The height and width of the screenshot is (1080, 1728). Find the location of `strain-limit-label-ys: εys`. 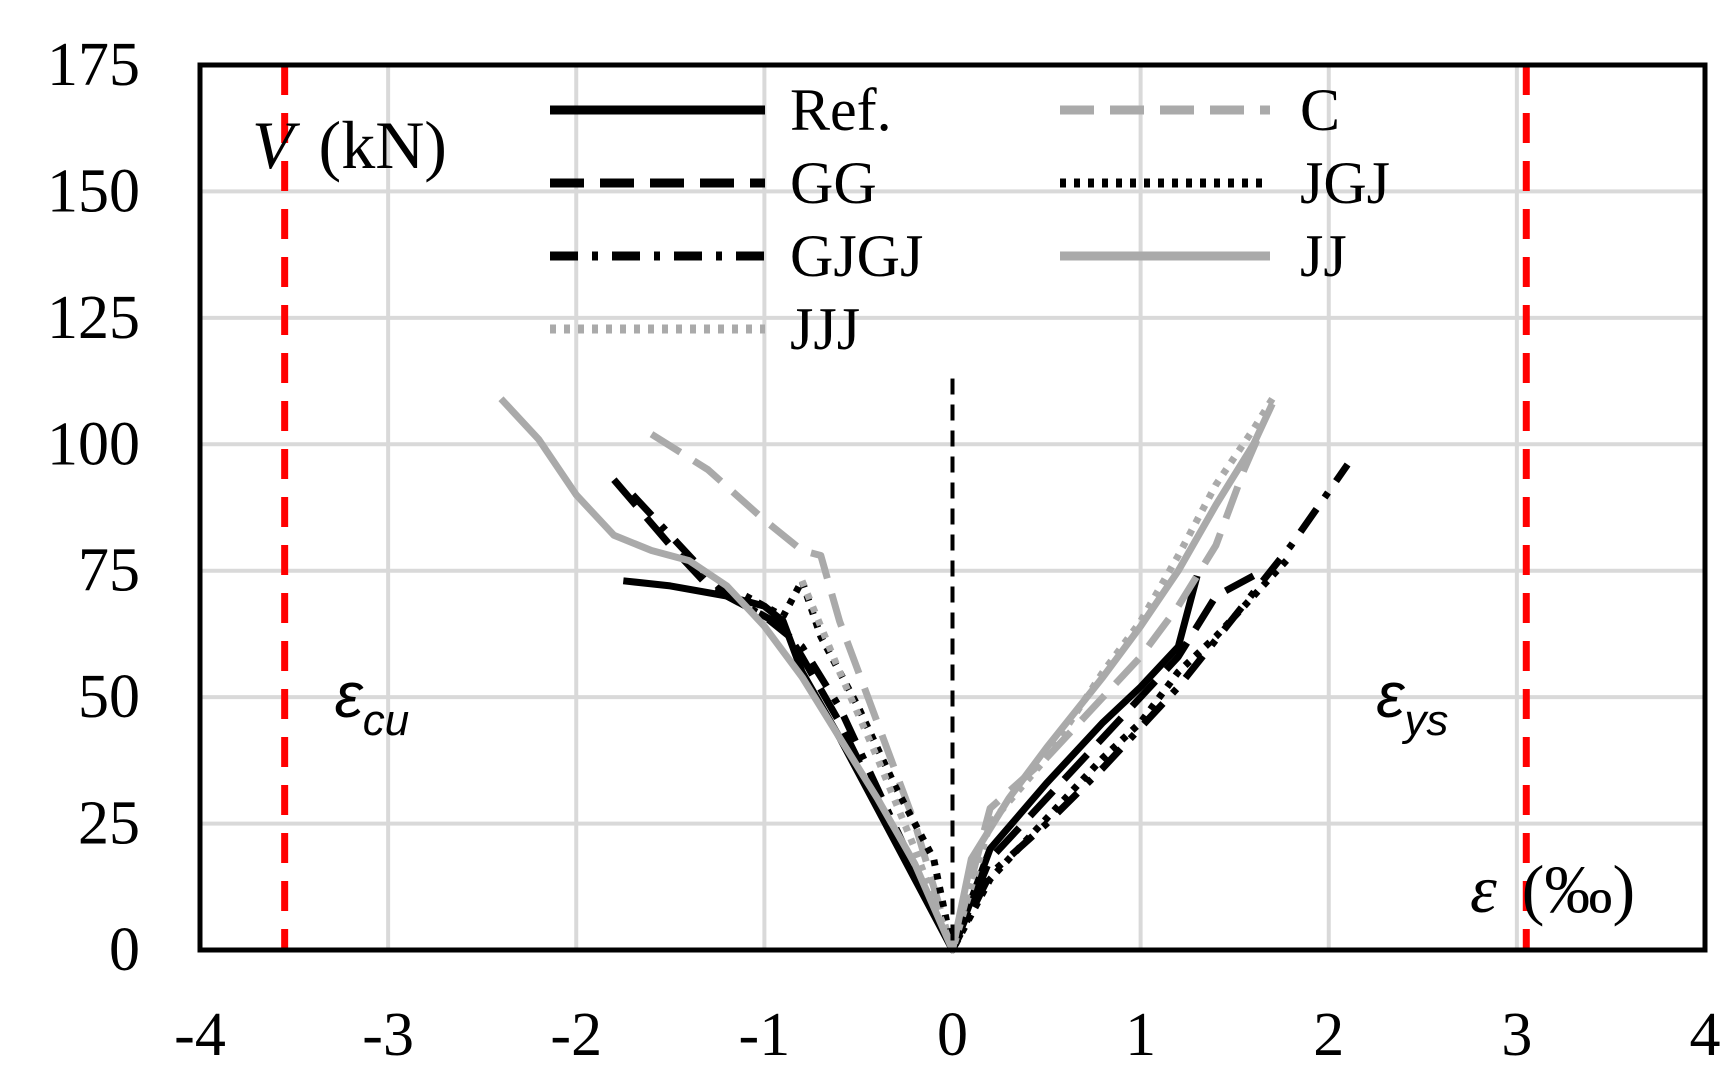

strain-limit-label-ys: εys is located at coordinates (1412, 702).